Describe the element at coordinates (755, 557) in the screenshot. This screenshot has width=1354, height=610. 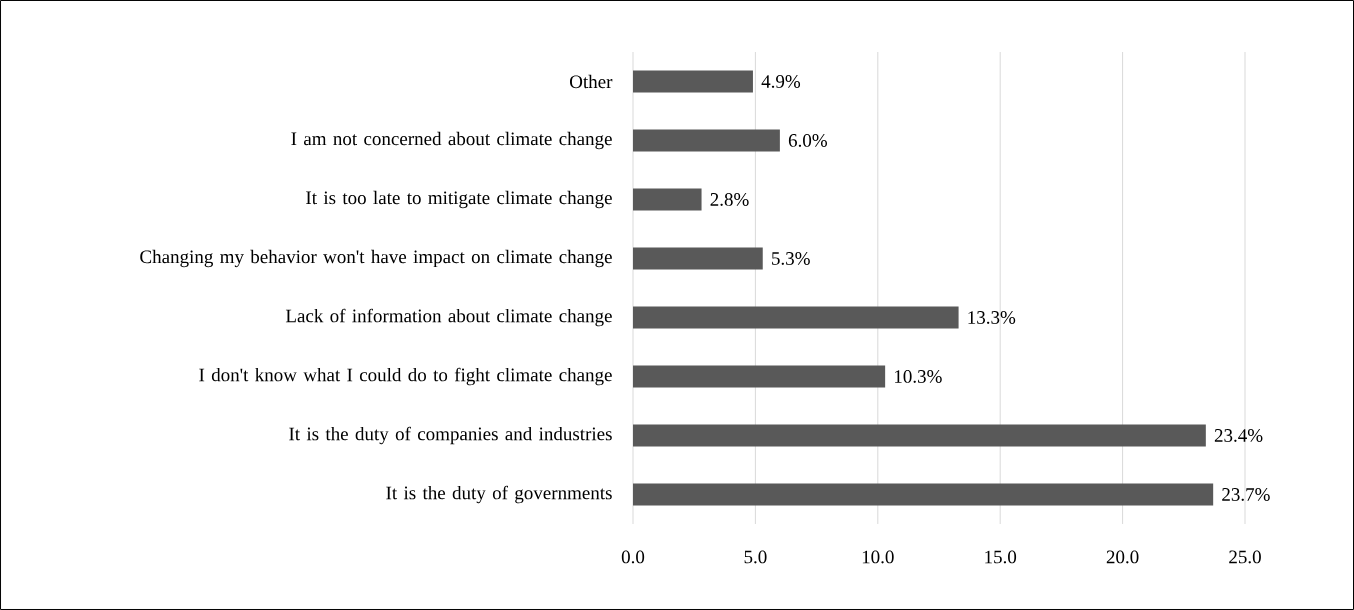
I see `x-tick-label: 5.0` at that location.